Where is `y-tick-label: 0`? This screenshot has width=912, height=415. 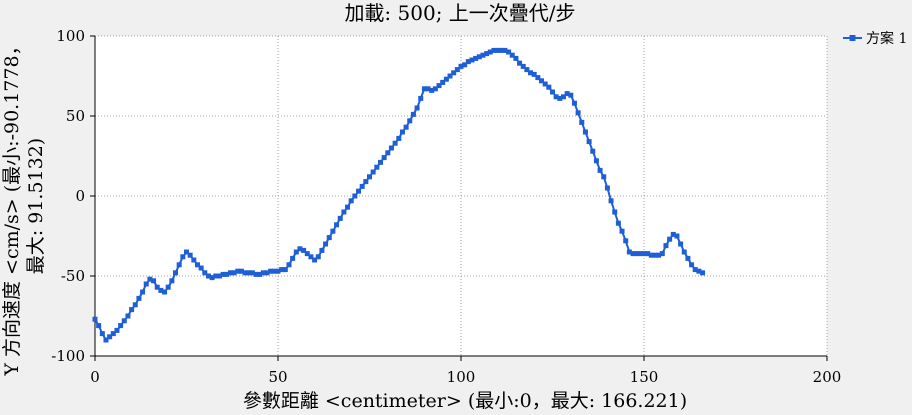
y-tick-label: 0 is located at coordinates (80, 196).